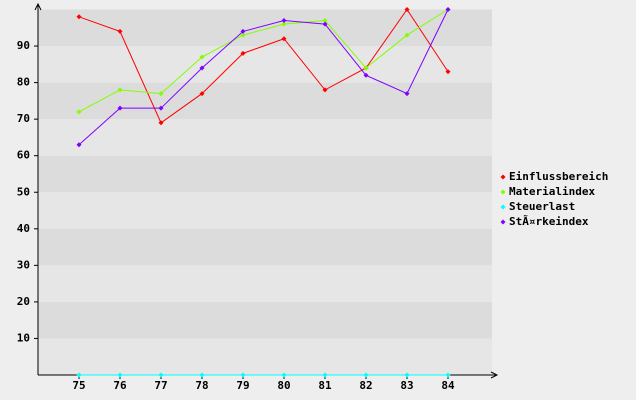 This screenshot has width=636, height=400. Describe the element at coordinates (23, 118) in the screenshot. I see `y-tick-label: 70` at that location.